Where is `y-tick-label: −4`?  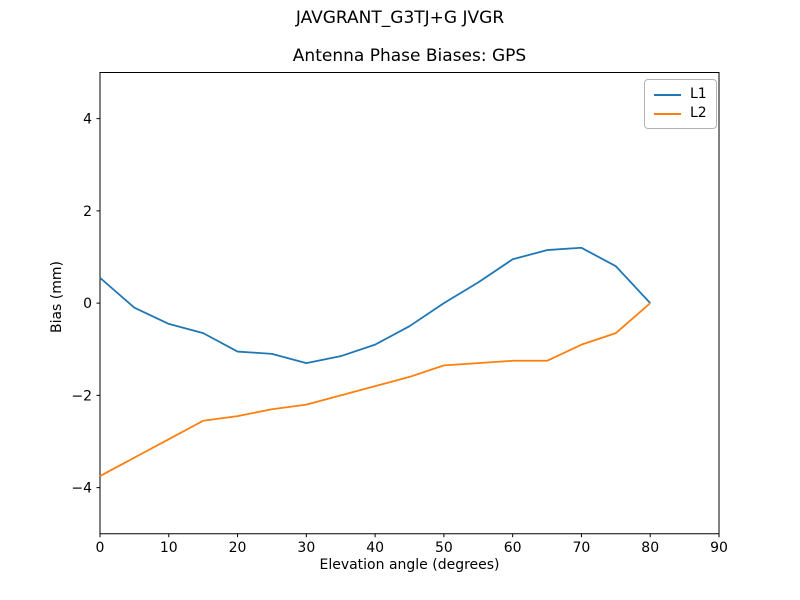
y-tick-label: −4 is located at coordinates (81, 489).